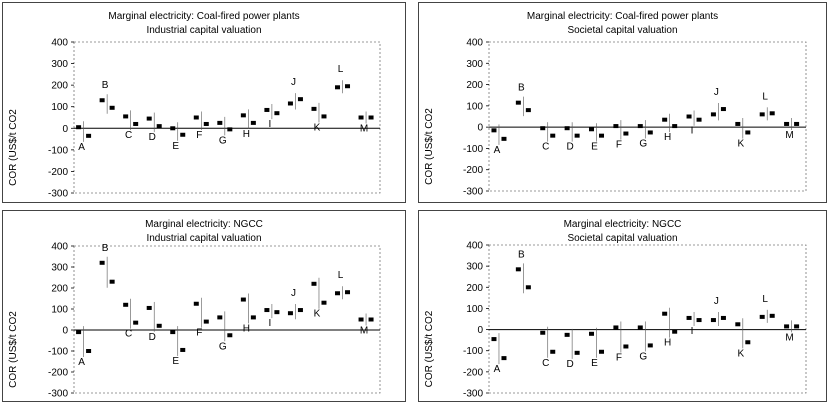 The height and width of the screenshot is (404, 827). Describe the element at coordinates (789, 135) in the screenshot. I see `category-label: M` at that location.